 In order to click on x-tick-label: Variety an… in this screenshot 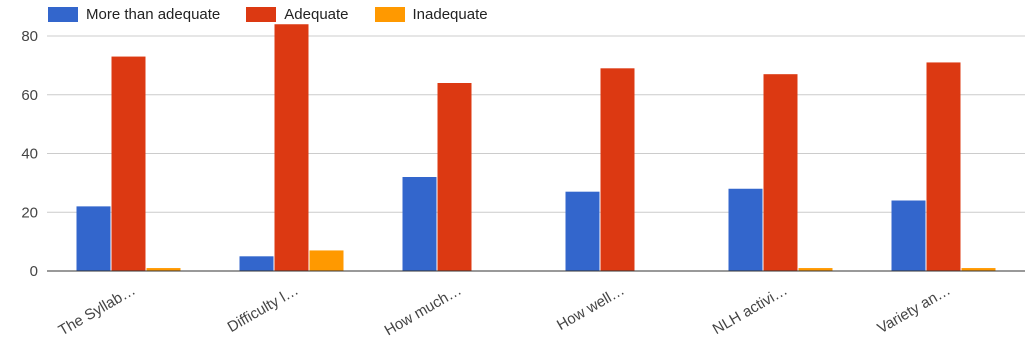, I will do `click(913, 309)`.